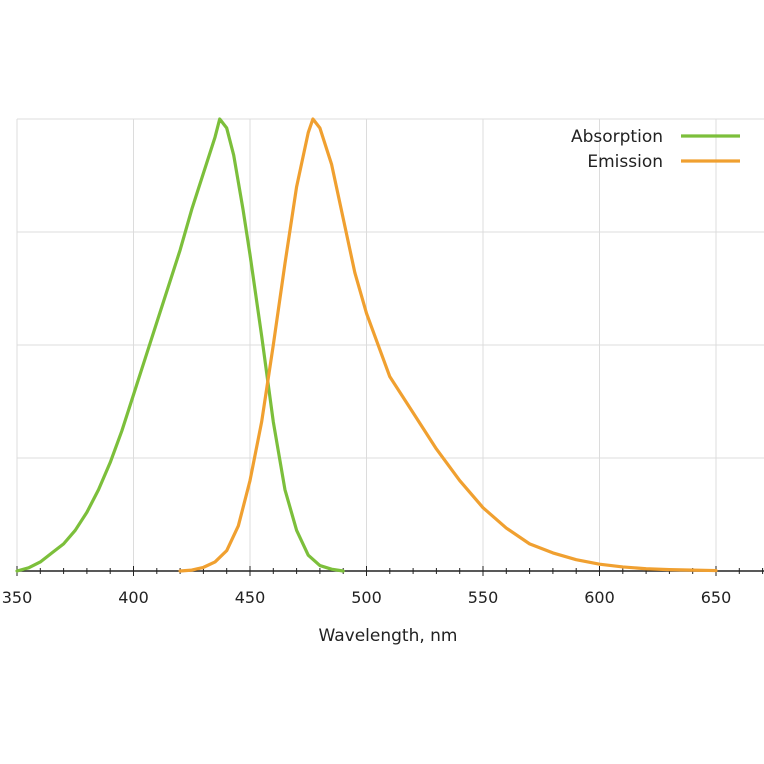 This screenshot has width=764, height=764. What do you see at coordinates (617, 137) in the screenshot?
I see `legend-label-absorption: Absorption` at bounding box center [617, 137].